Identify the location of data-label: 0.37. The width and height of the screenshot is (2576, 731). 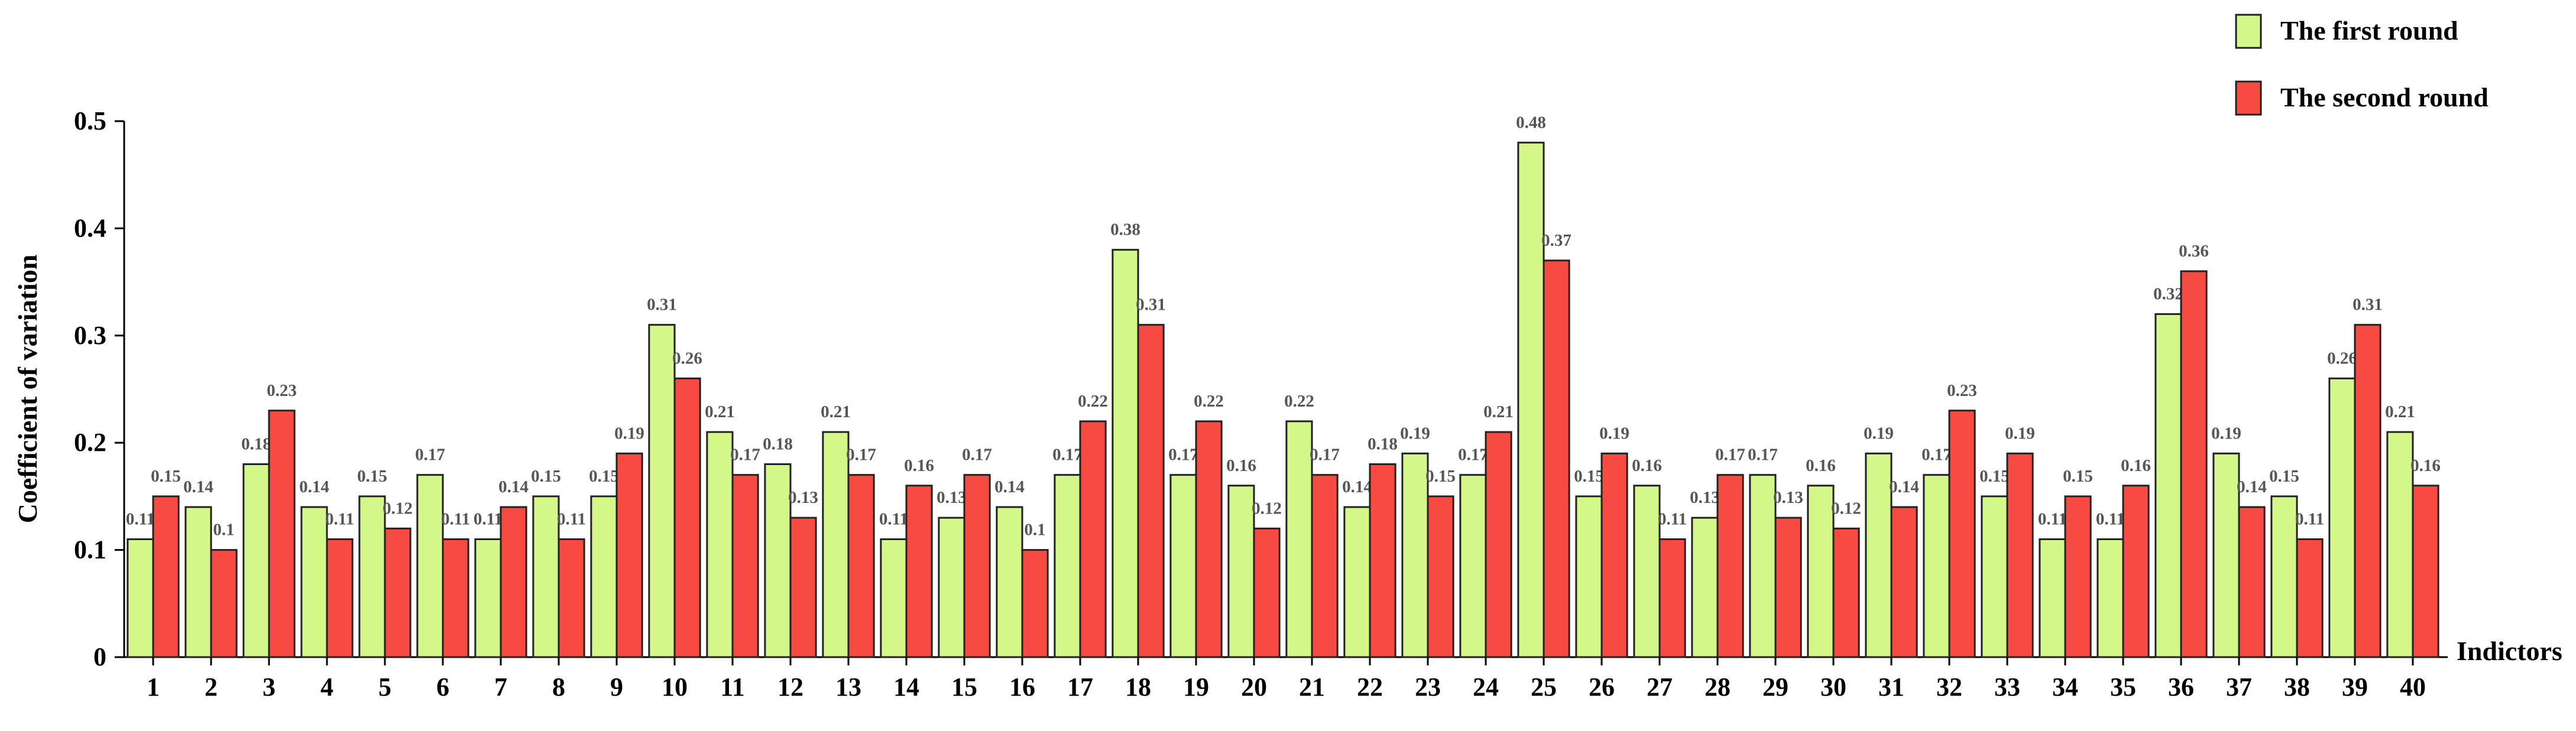
(1556, 240).